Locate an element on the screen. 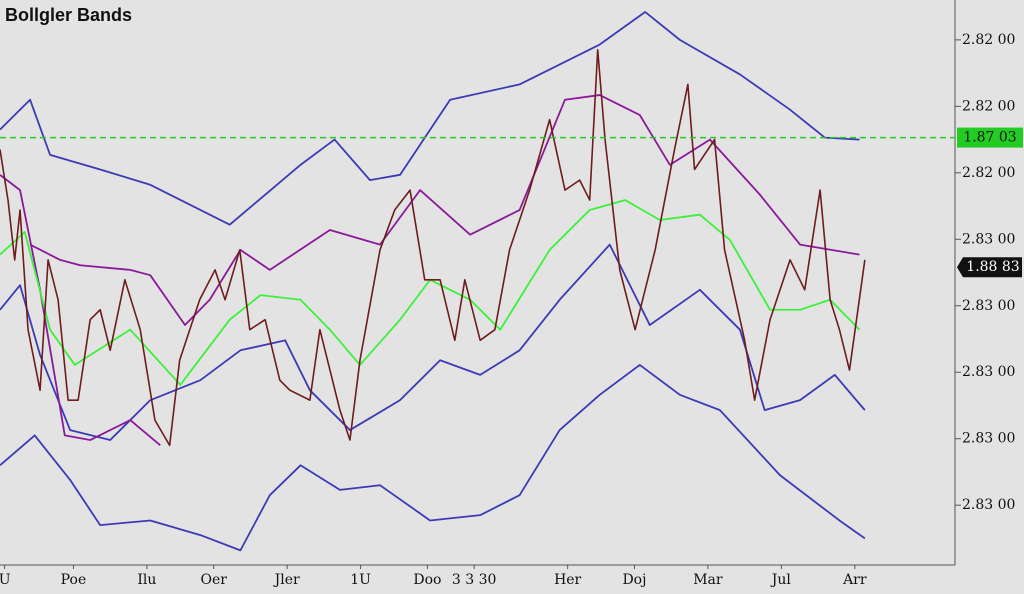 The width and height of the screenshot is (1024, 594). x-tick-label: 3 3 30 is located at coordinates (474, 580).